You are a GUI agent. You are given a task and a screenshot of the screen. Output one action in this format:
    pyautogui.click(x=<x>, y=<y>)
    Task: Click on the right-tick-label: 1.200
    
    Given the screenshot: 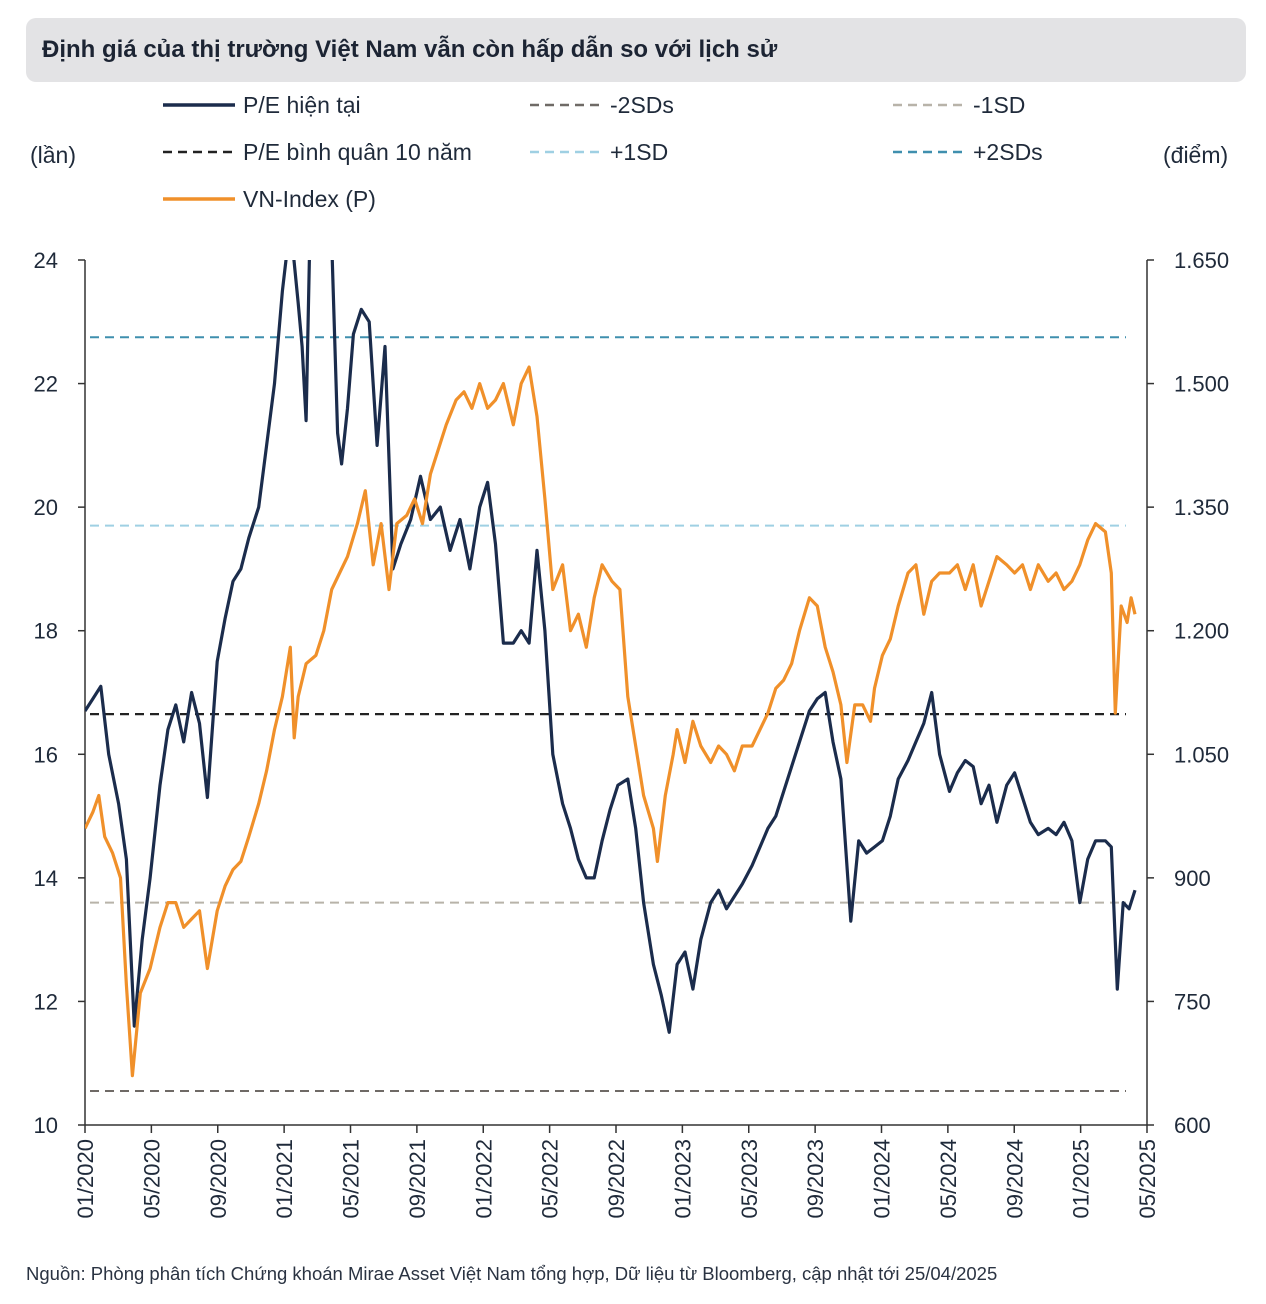 What is the action you would take?
    pyautogui.click(x=1201, y=631)
    